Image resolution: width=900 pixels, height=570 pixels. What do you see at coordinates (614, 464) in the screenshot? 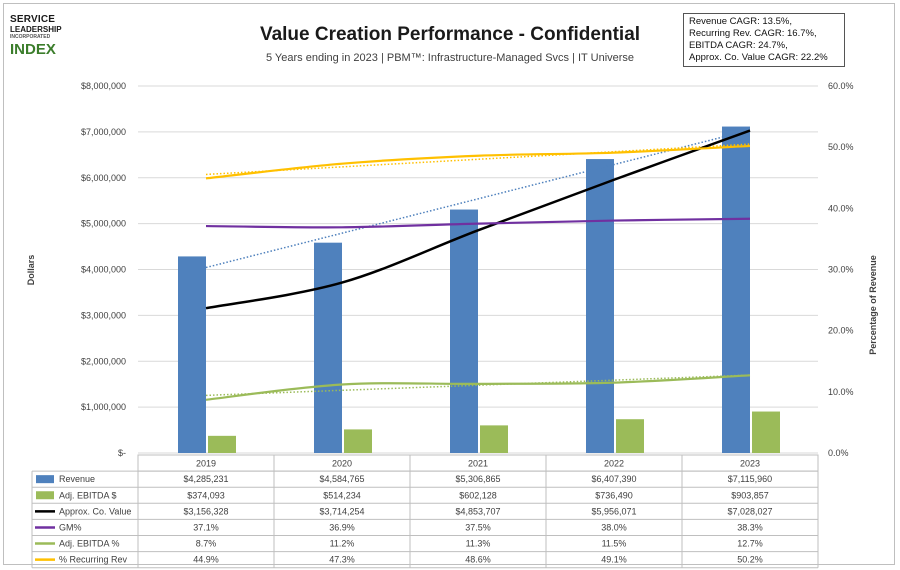
I see `x-category-label: 2022` at bounding box center [614, 464].